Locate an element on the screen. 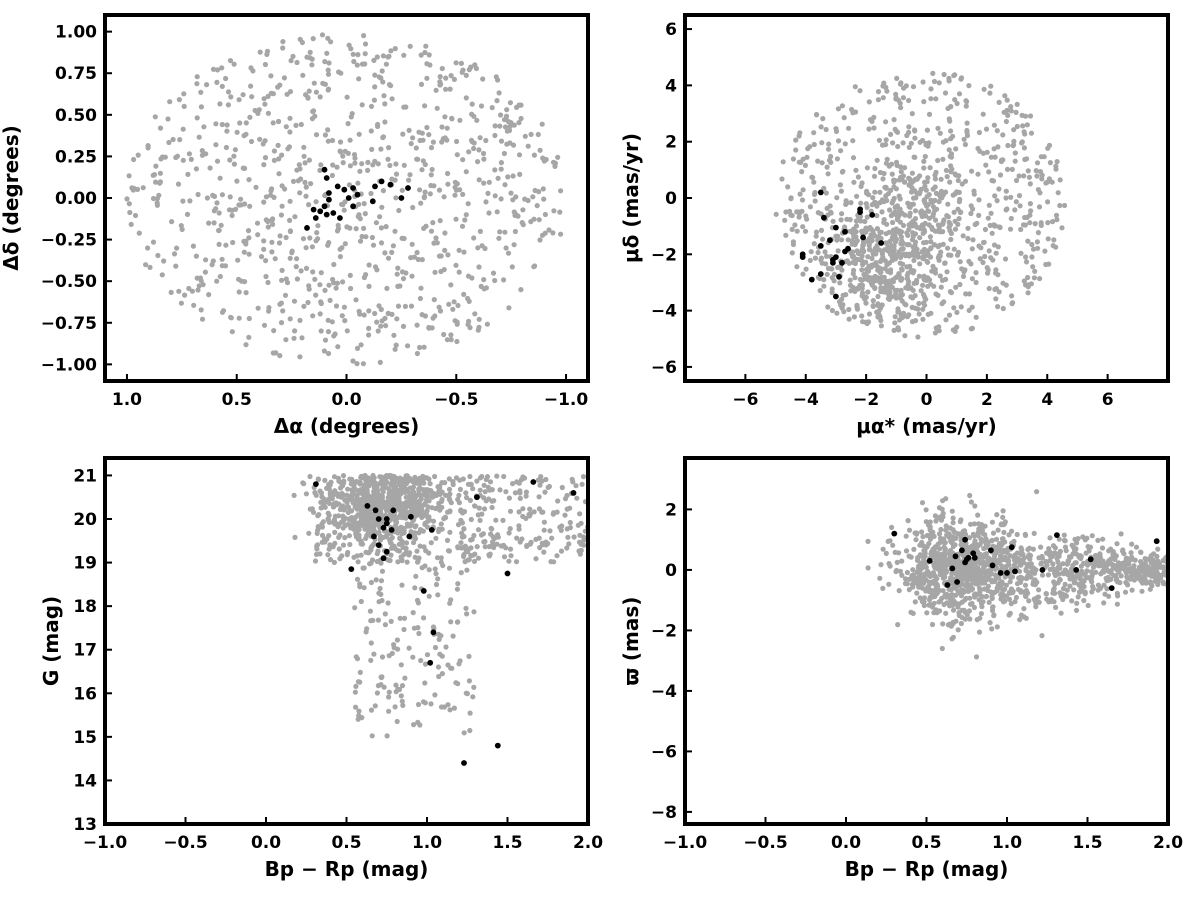 This screenshot has height=900, width=1200. y-tick-label: 0.50 is located at coordinates (76, 116).